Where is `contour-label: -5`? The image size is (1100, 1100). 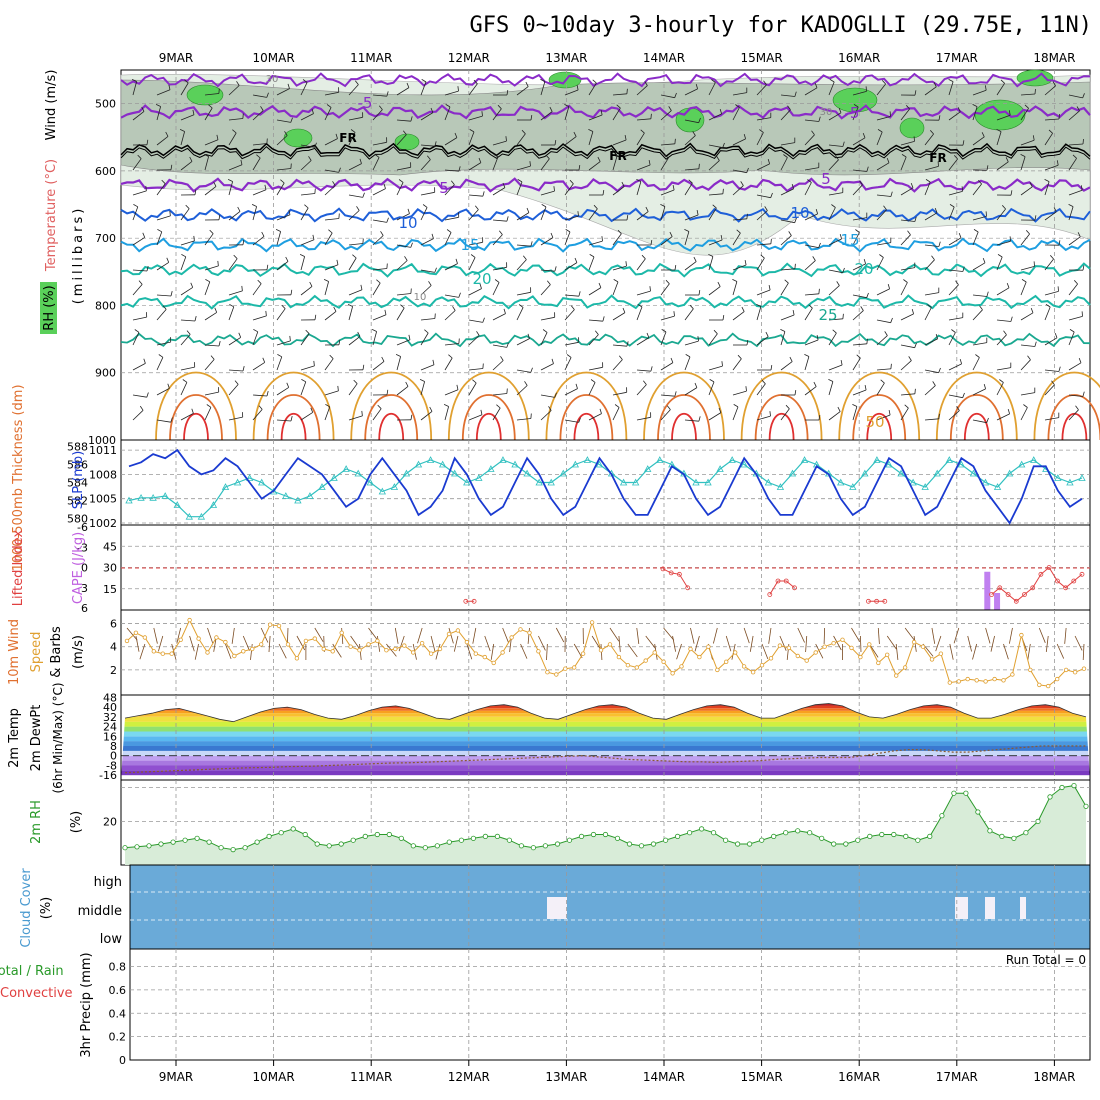
contour-label: -5 is located at coordinates (365, 103).